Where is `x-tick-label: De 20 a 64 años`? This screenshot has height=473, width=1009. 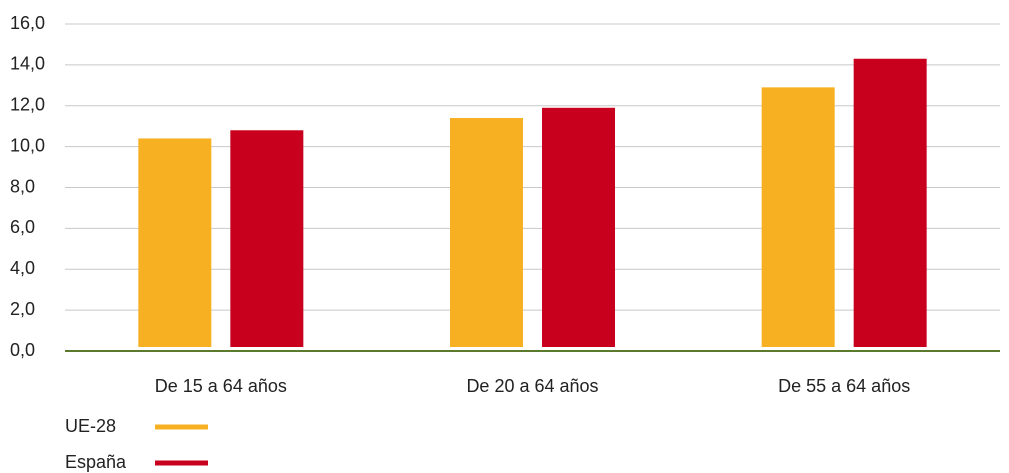
x-tick-label: De 20 a 64 años is located at coordinates (532, 386).